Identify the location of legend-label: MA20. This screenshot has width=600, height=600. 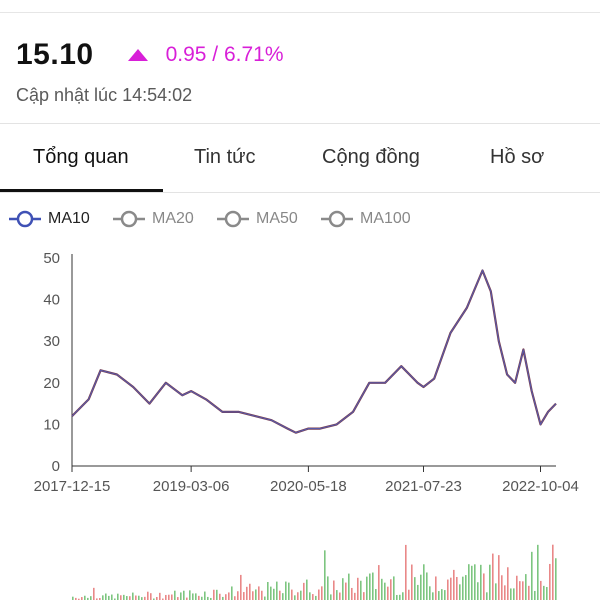
(173, 218).